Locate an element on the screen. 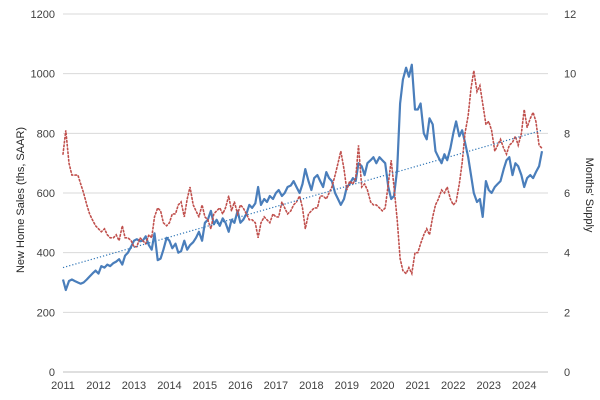 Image resolution: width=600 pixels, height=400 pixels. right-tick-label: 4 is located at coordinates (567, 254).